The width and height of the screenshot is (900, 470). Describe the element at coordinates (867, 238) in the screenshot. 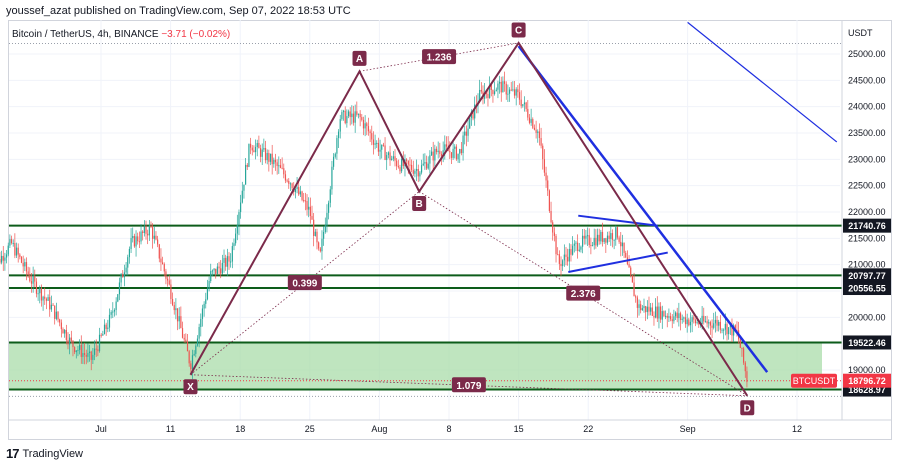

I see `price-tick-label: 21500.00` at that location.